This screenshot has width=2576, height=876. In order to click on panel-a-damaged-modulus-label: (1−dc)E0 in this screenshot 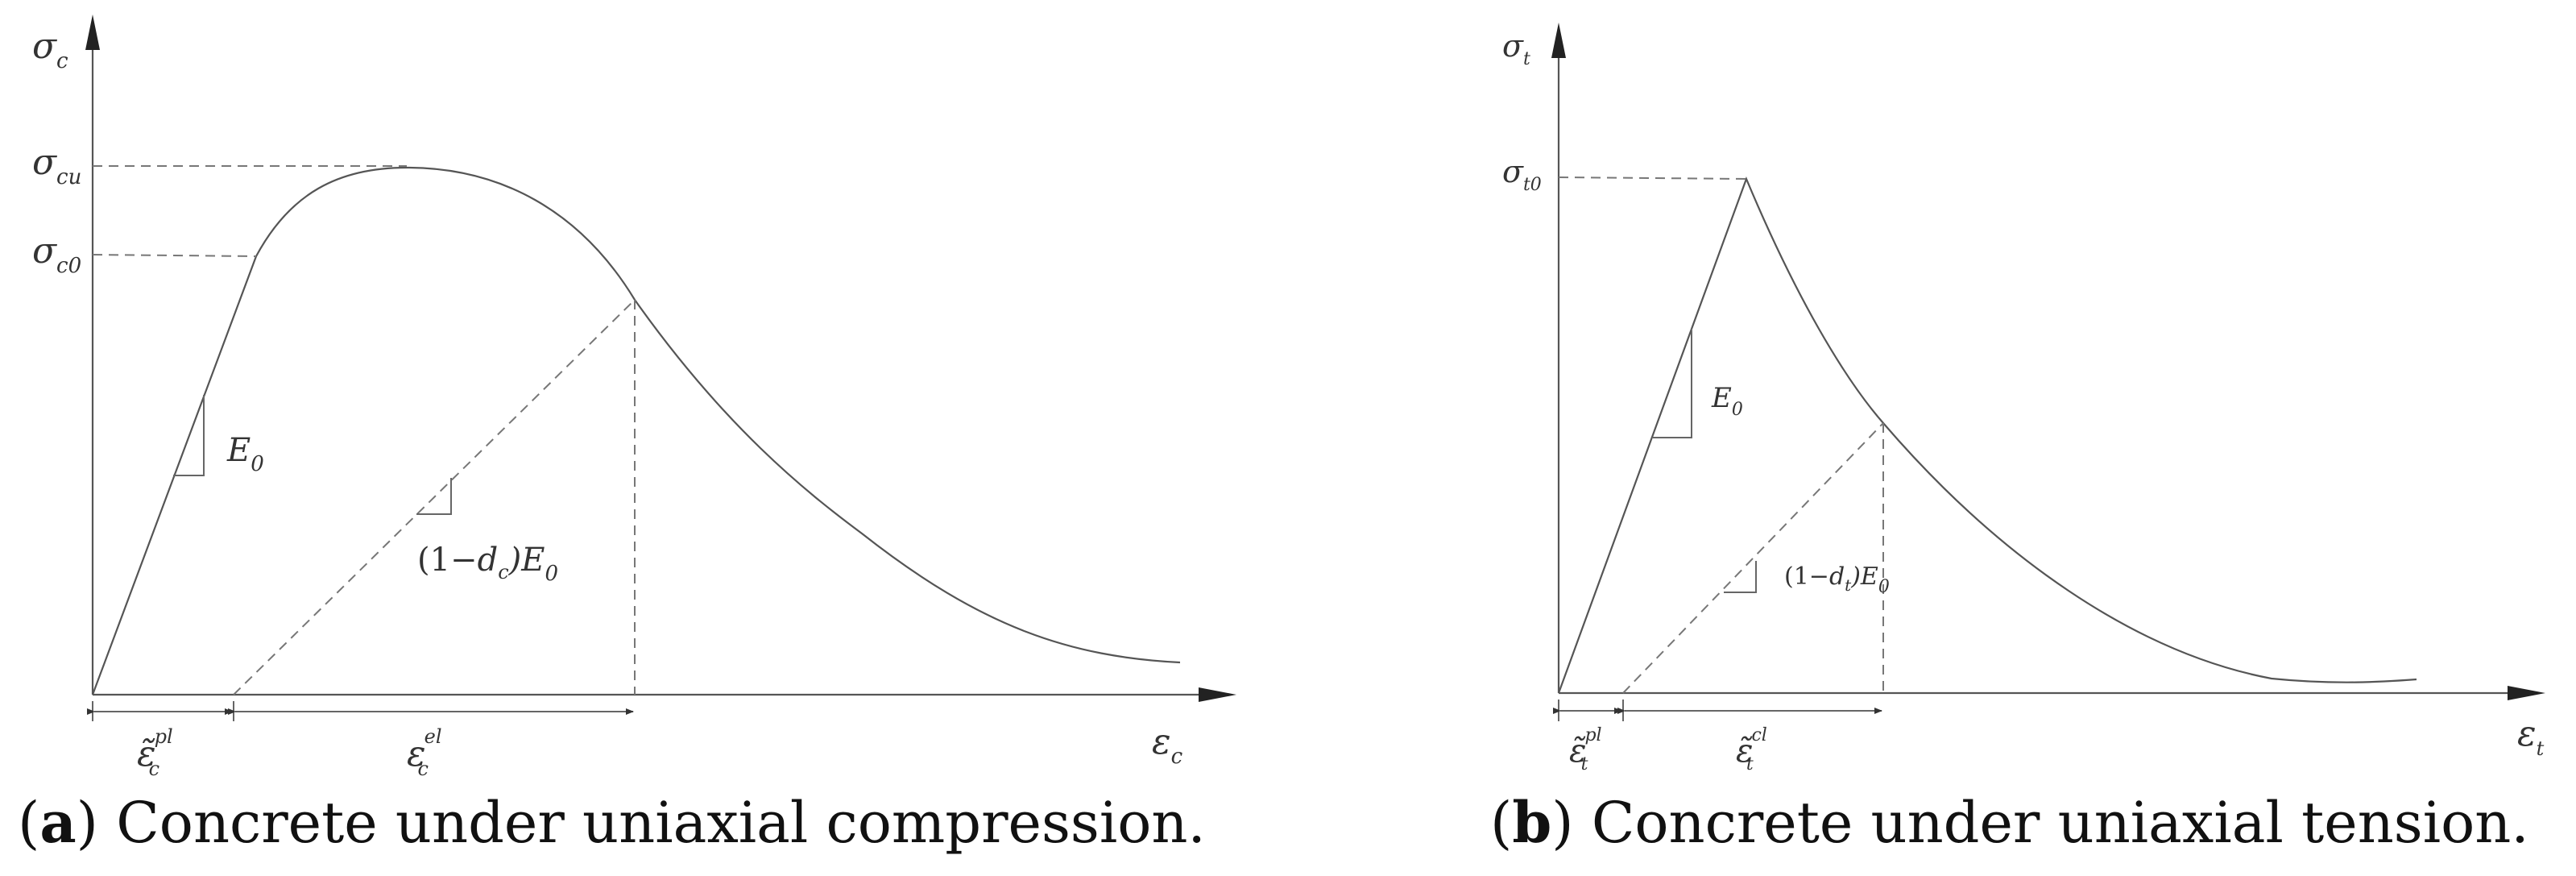, I will do `click(487, 564)`.